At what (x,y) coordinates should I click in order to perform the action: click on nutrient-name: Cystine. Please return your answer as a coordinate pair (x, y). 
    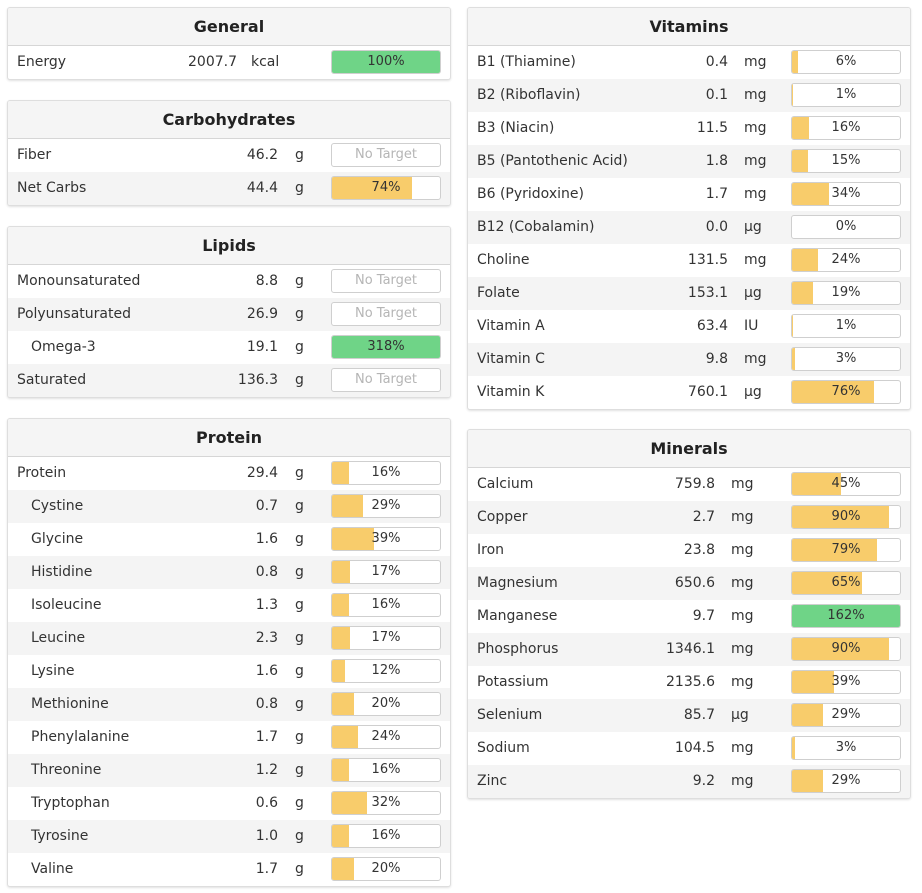
    Looking at the image, I should click on (57, 506).